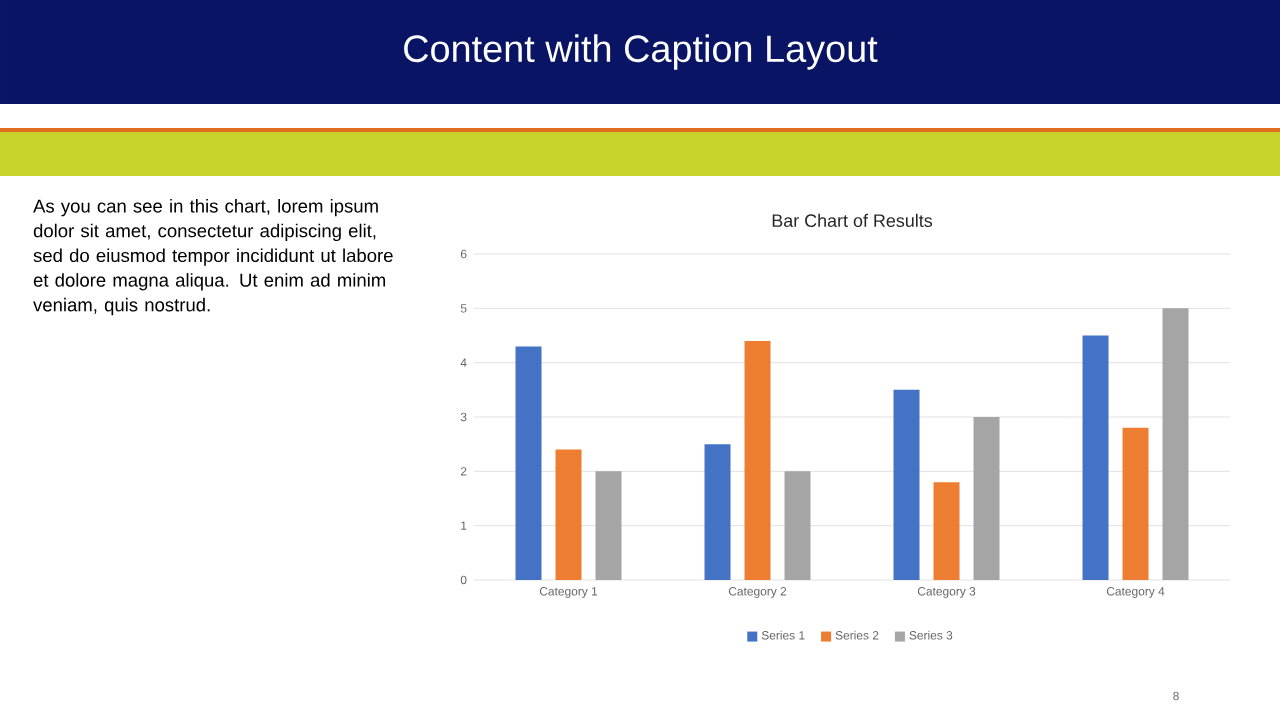  What do you see at coordinates (213, 257) in the screenshot?
I see `text: As you can see in this chart, lorem ipsum dolor sit amet, consectetur adipiscing elit, sed do eiusmod tempor incididunt ut labore et dolore magna aliqua. Ut enim ad minim veniam, quis nostrud.` at bounding box center [213, 257].